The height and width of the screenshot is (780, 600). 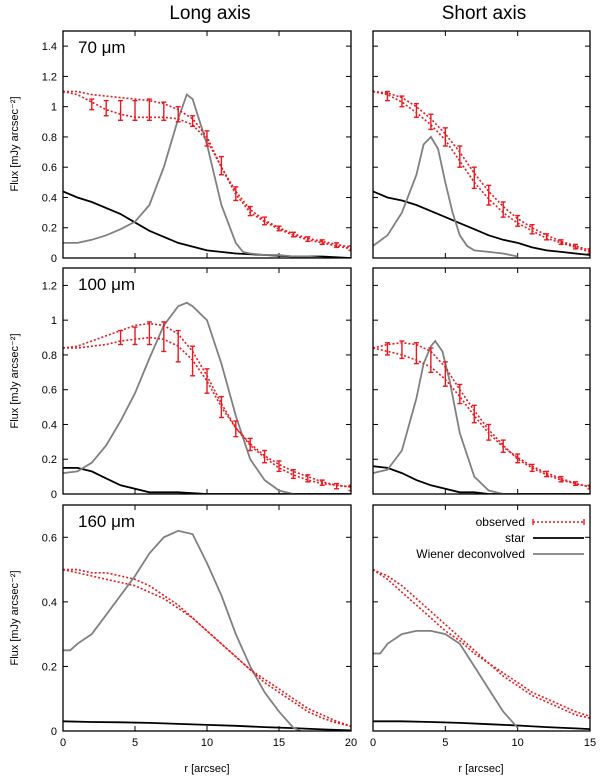 I want to click on y-tick-label: 1, so click(x=54, y=108).